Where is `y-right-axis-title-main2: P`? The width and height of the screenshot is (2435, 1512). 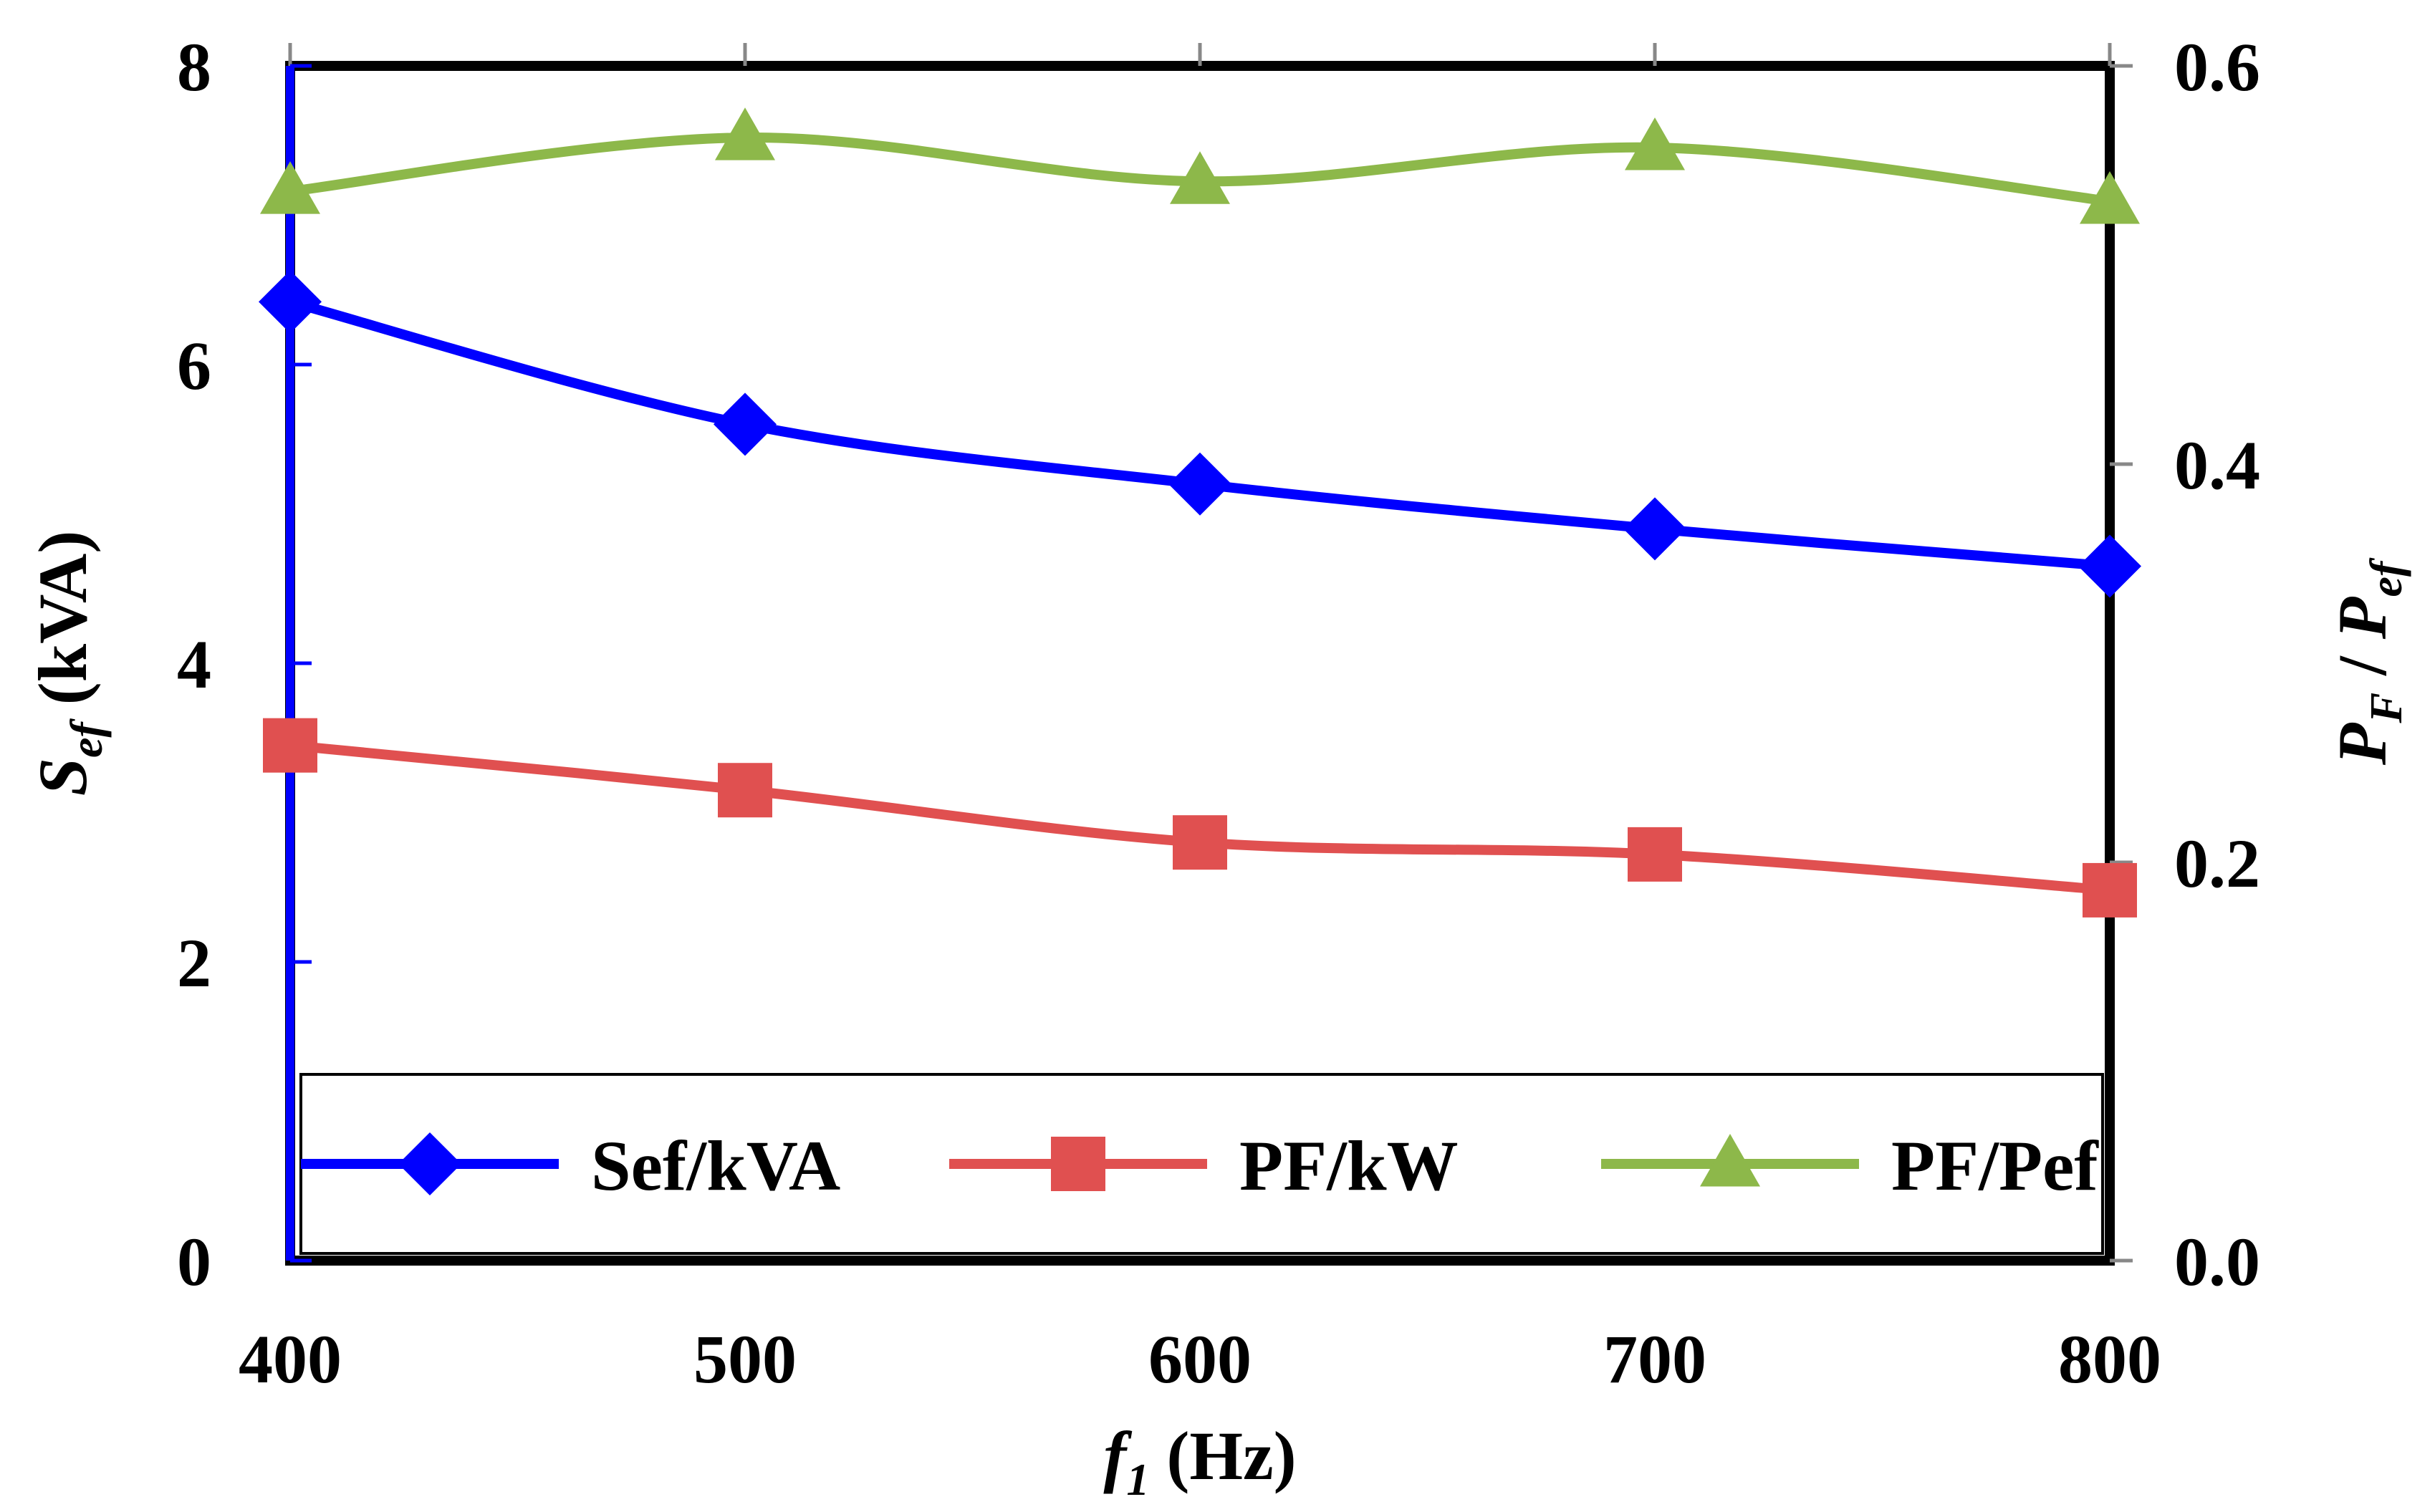 y-right-axis-title-main2: P is located at coordinates (2362, 618).